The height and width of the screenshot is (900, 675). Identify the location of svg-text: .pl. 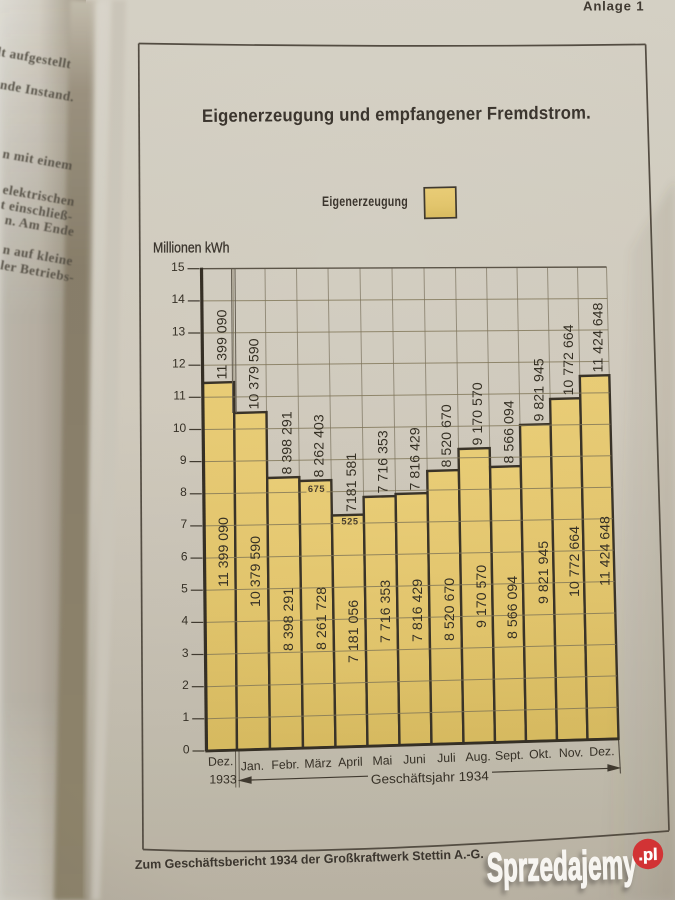
(648, 855).